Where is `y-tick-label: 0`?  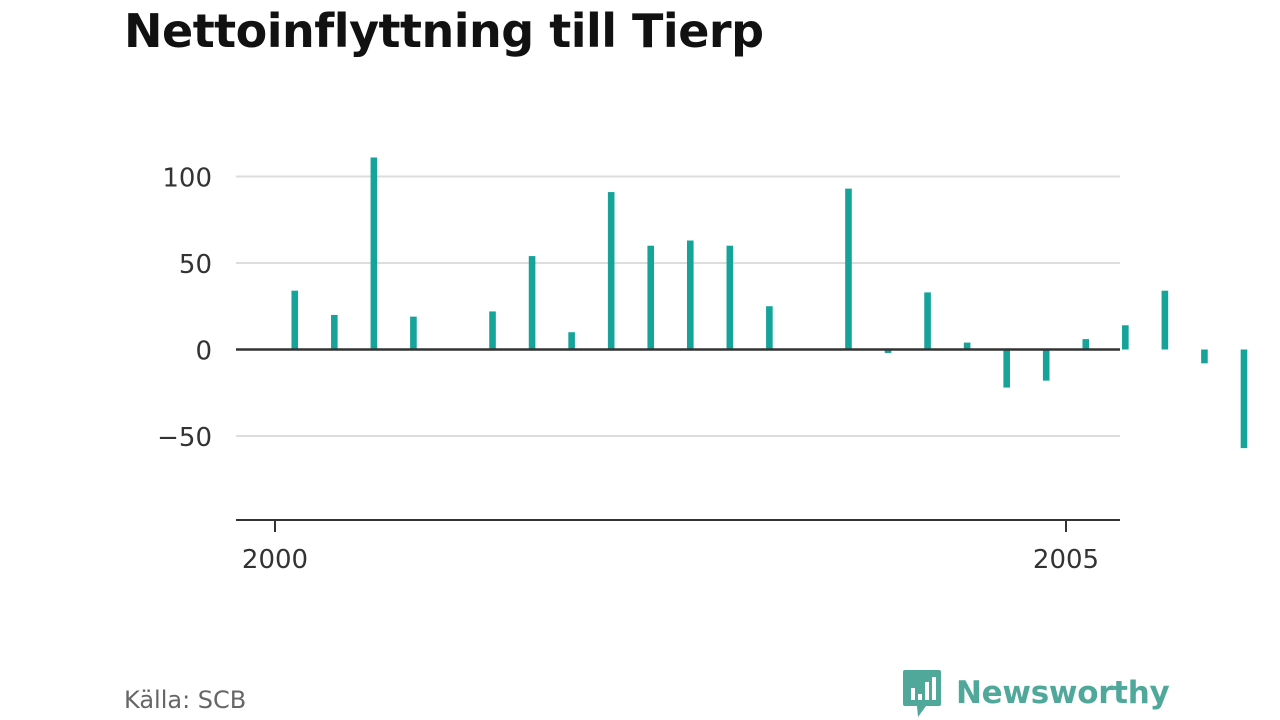 y-tick-label: 0 is located at coordinates (203, 352).